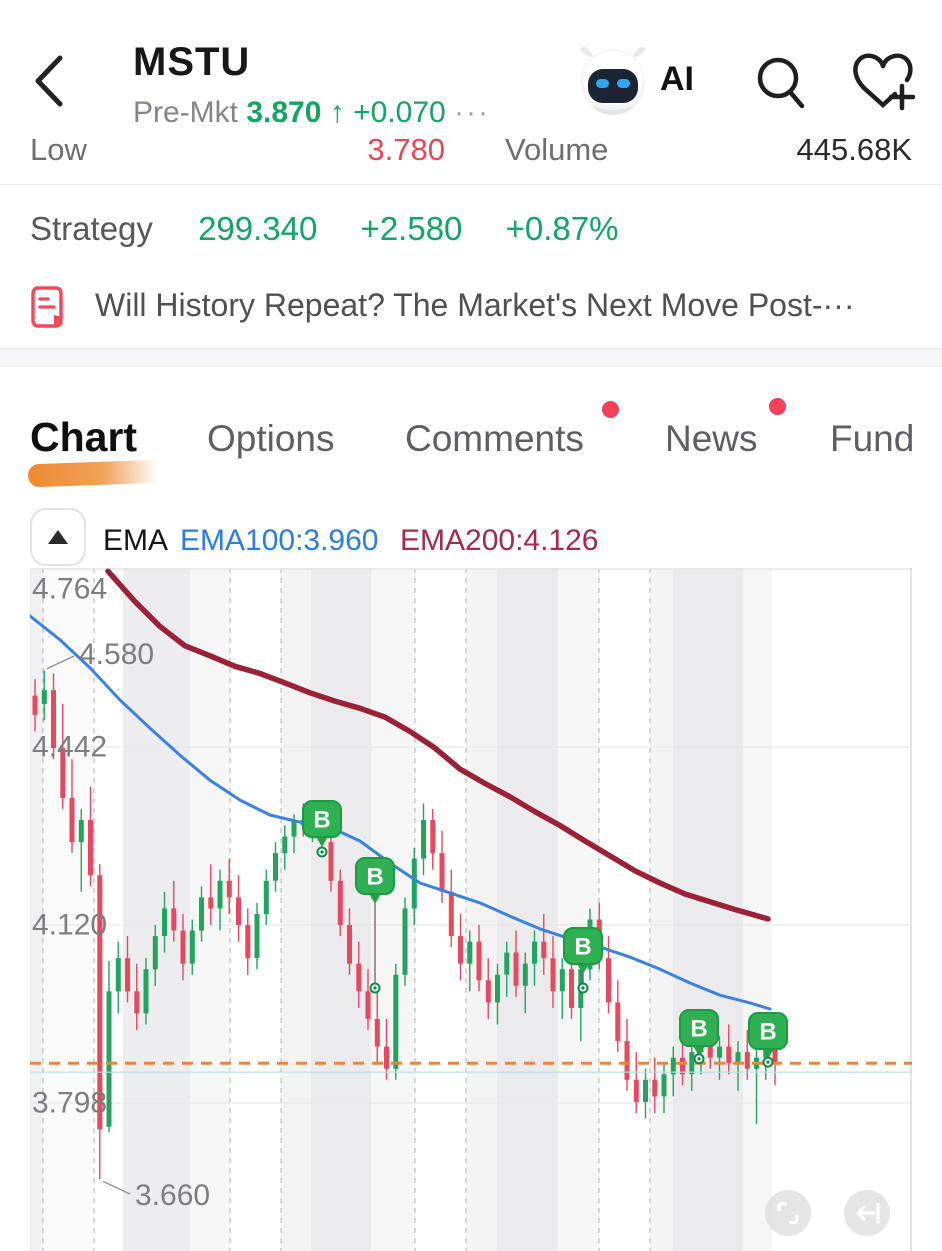  I want to click on tab-news: News, so click(711, 438).